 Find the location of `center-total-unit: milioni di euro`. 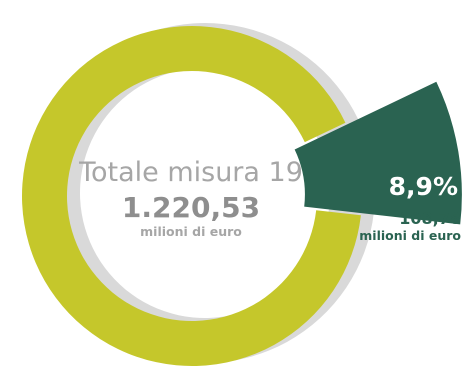

center-total-unit: milioni di euro is located at coordinates (191, 231).